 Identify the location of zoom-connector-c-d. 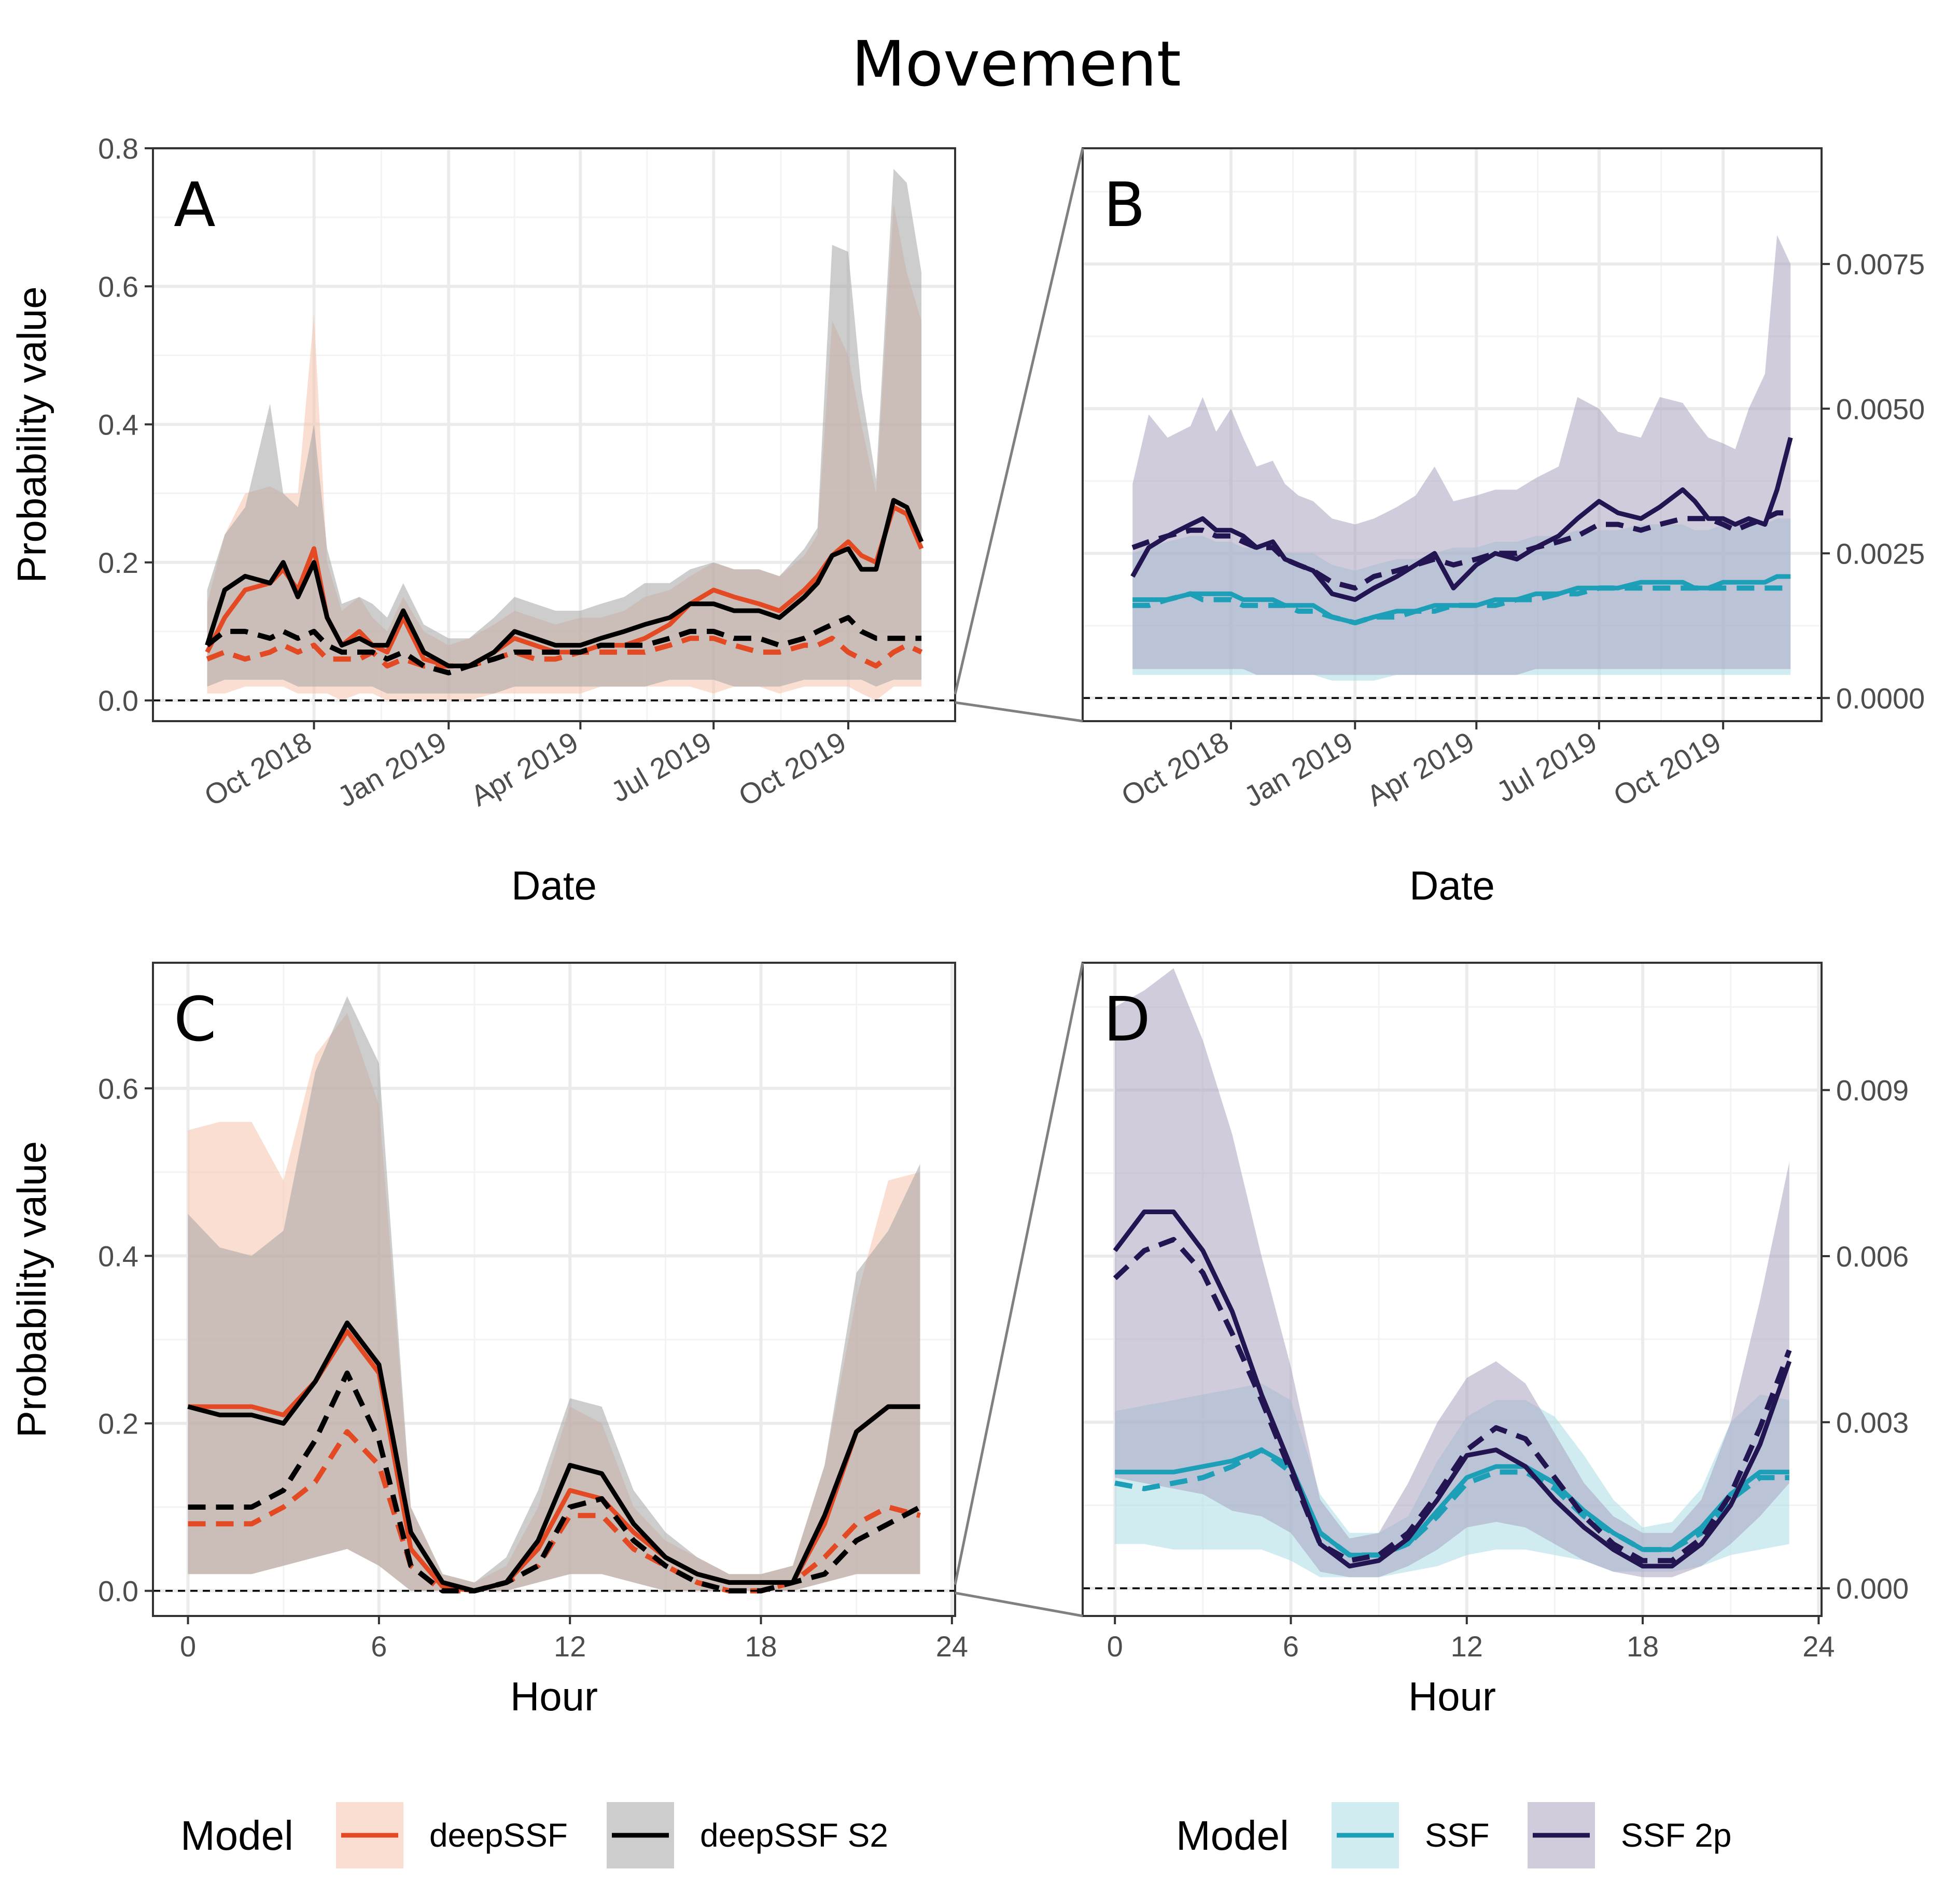
(1019, 1290).